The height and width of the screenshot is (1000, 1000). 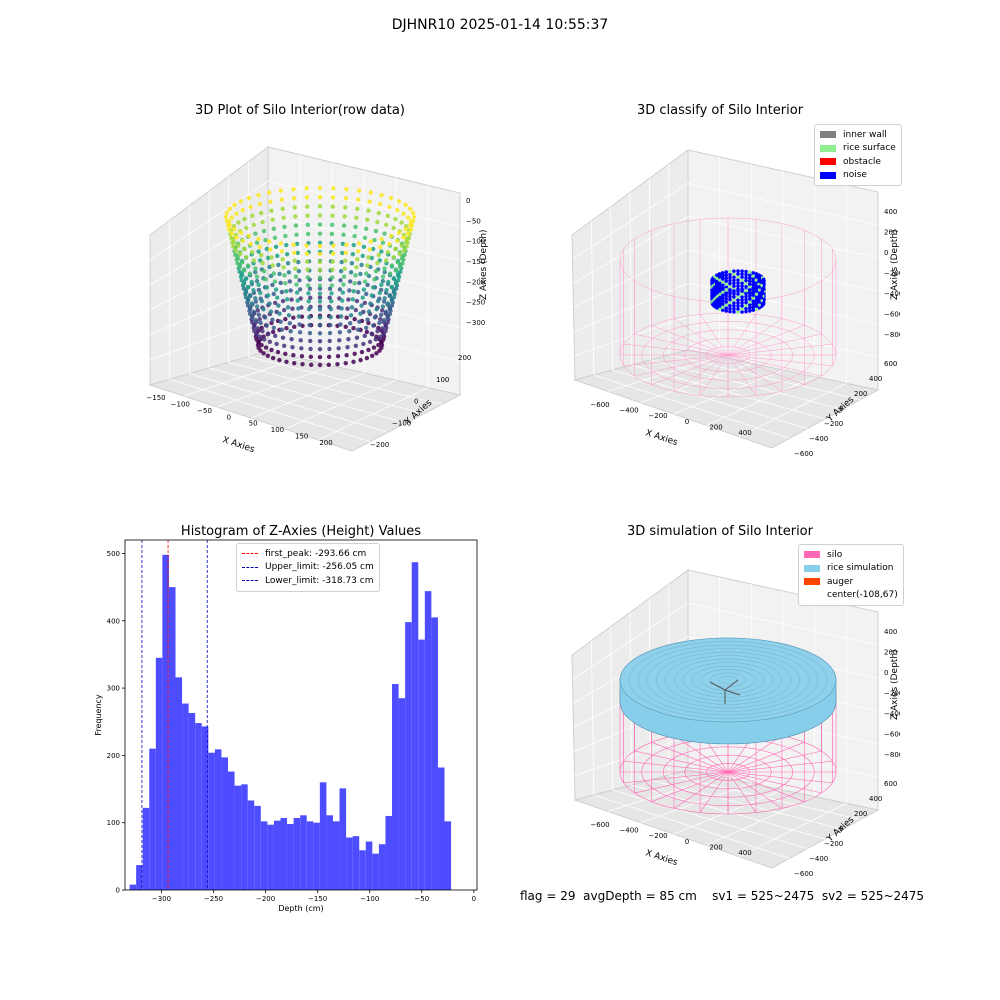 What do you see at coordinates (865, 134) in the screenshot?
I see `legend-label: inner wall` at bounding box center [865, 134].